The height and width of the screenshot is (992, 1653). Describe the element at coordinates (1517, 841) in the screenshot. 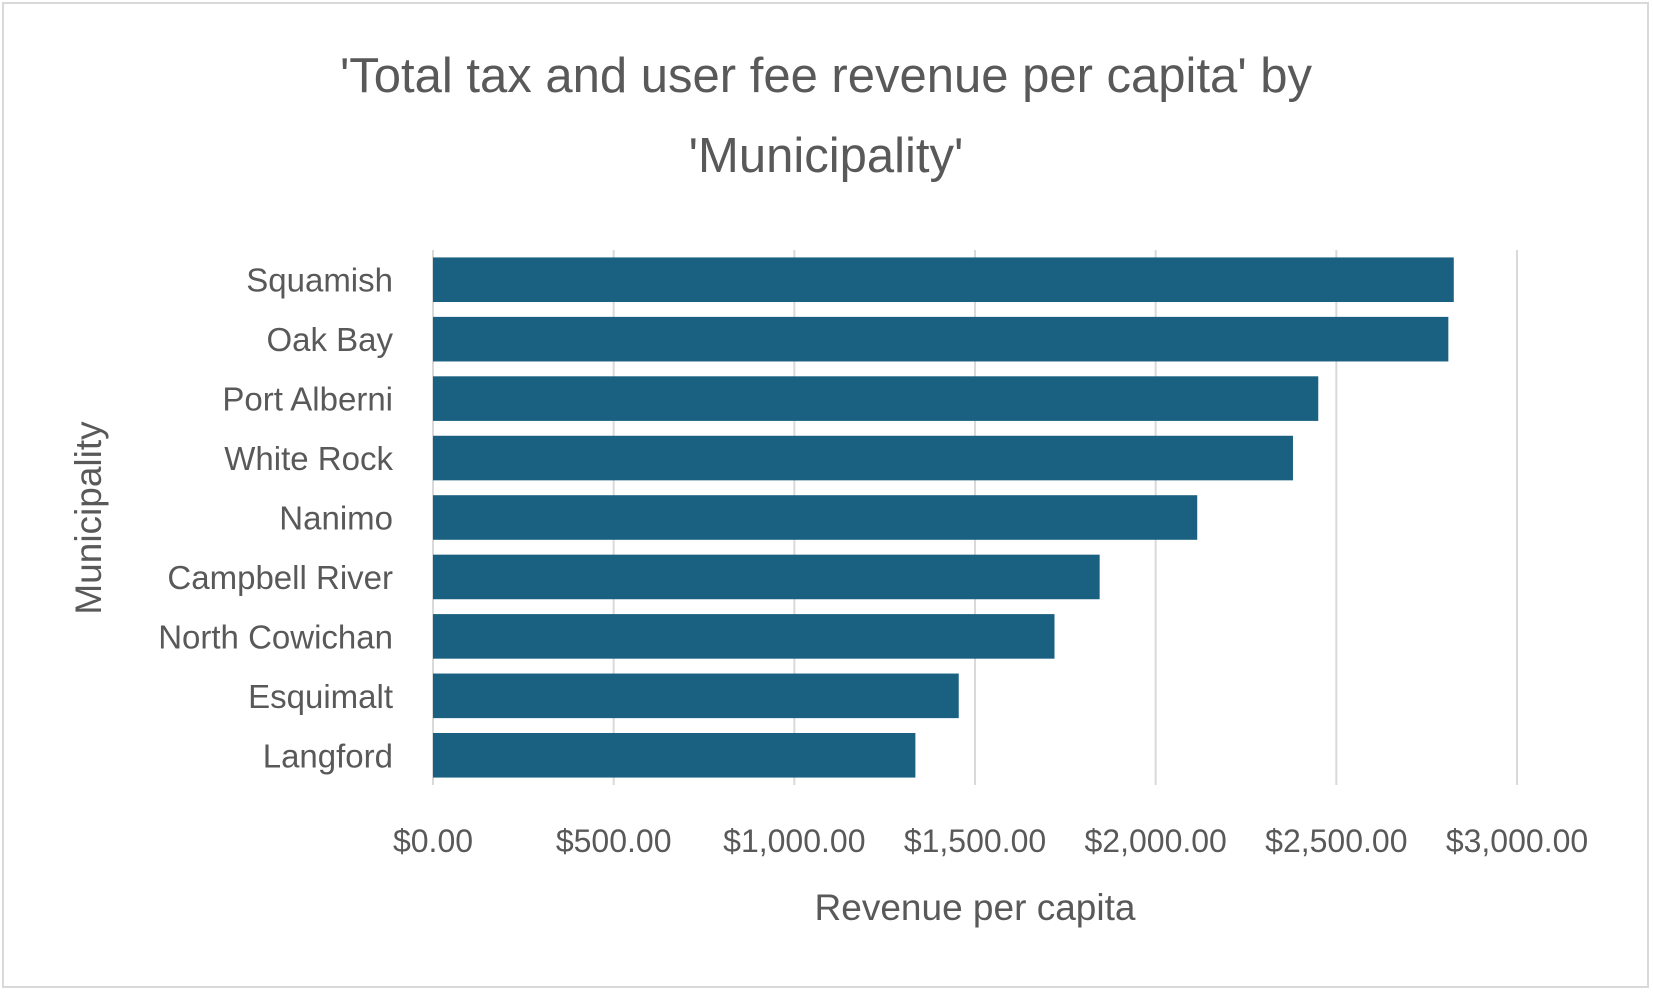

I see `x-tick-label: $3,000.00` at that location.